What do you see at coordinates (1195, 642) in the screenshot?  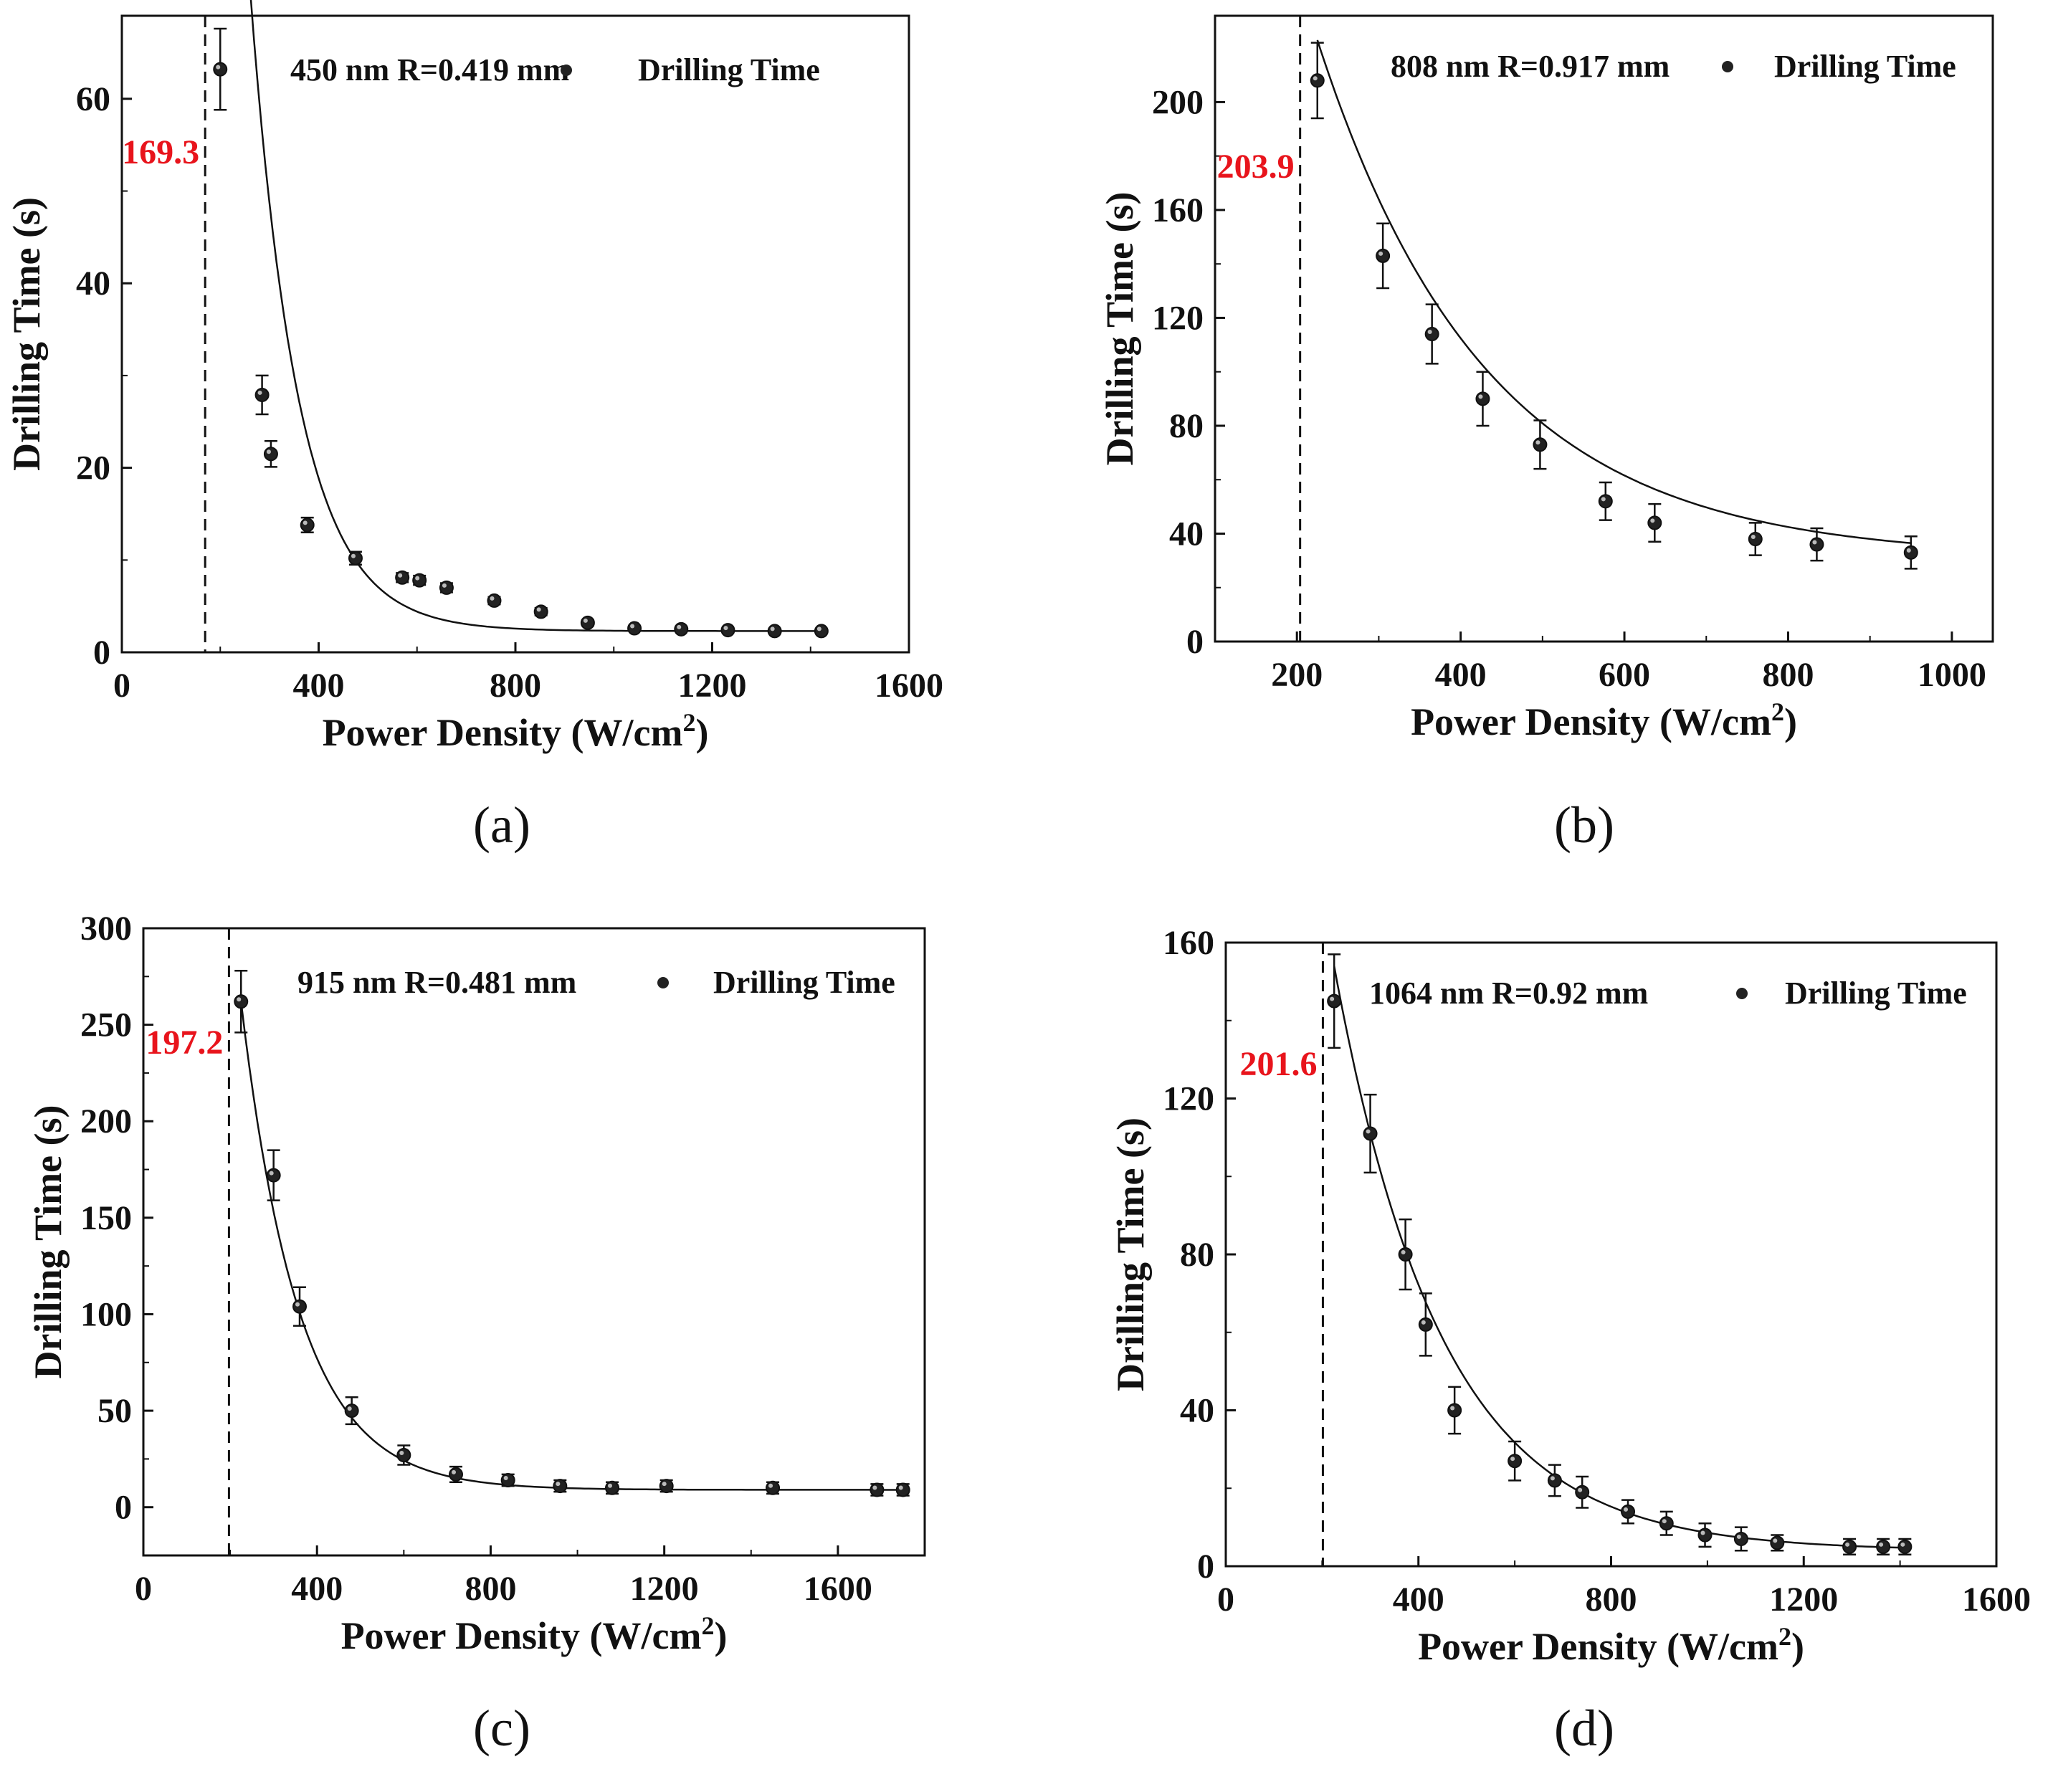 I see `chart-1-ytick-label: 0` at bounding box center [1195, 642].